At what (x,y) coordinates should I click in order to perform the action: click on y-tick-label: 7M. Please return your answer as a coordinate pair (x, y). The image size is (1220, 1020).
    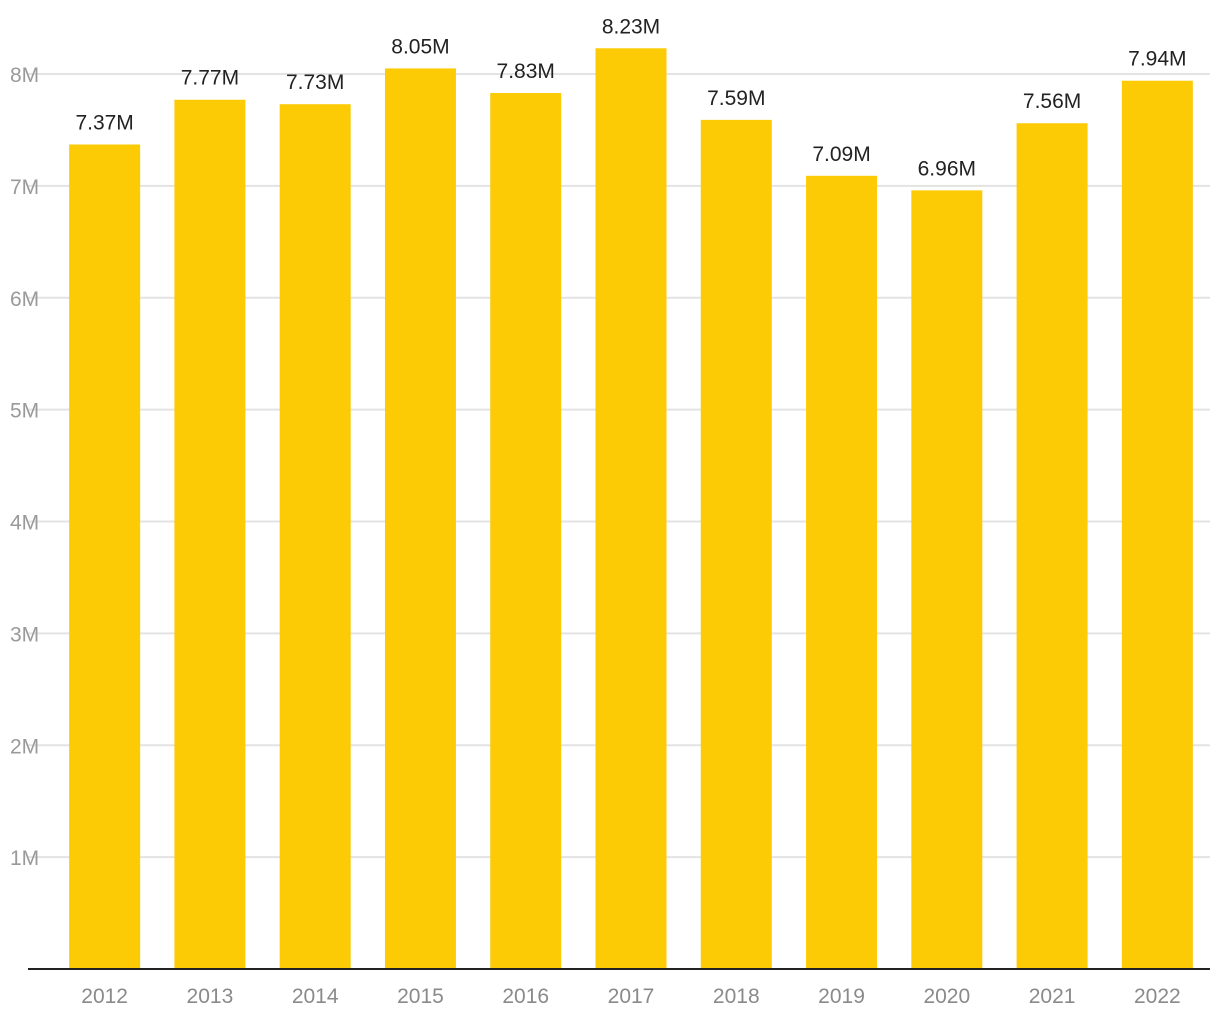
    Looking at the image, I should click on (24, 187).